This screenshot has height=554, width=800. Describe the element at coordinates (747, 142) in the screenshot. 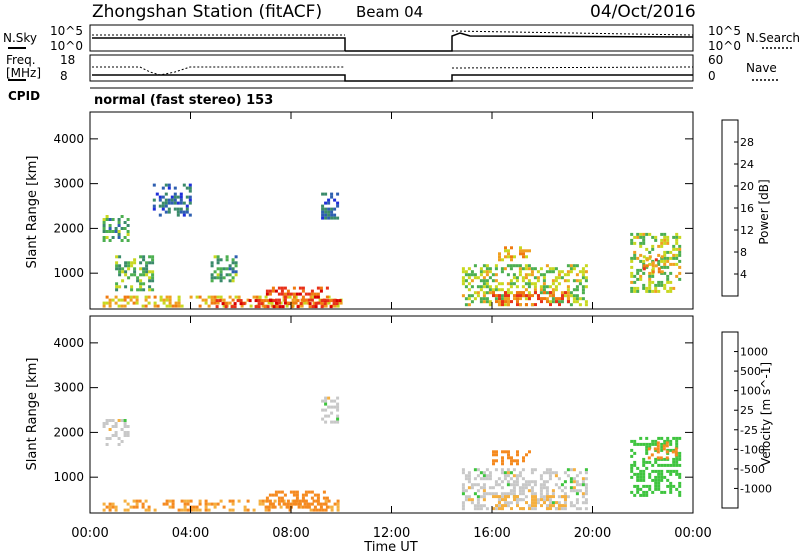

I see `colorbar-tick-label: 28` at that location.